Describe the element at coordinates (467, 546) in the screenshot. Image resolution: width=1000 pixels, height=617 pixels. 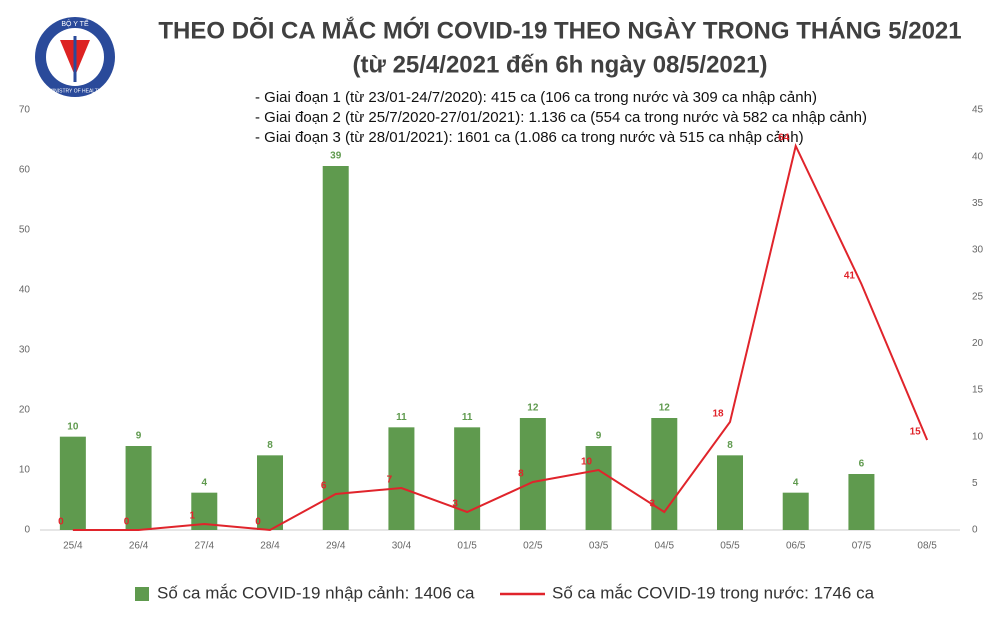
I see `x-tick-label: 01/5` at that location.